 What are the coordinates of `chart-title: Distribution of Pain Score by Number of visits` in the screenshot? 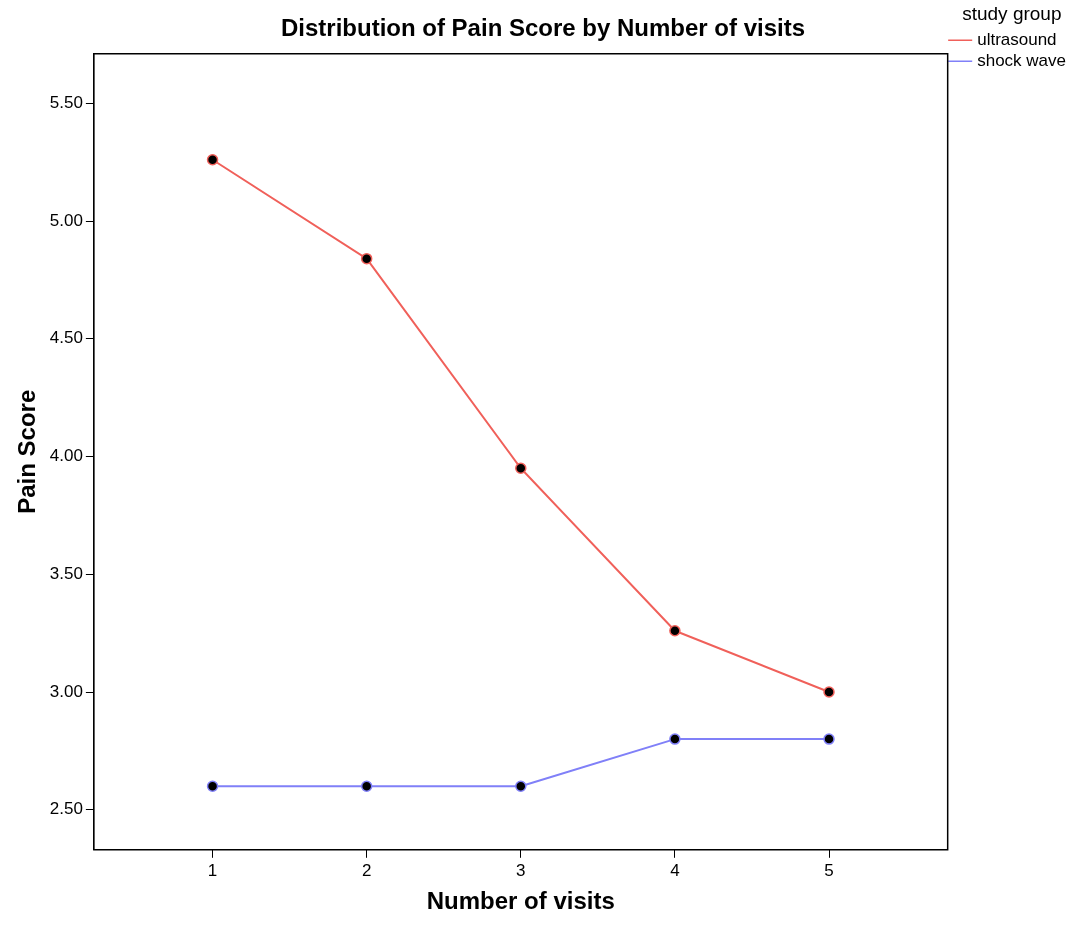 It's located at (543, 28).